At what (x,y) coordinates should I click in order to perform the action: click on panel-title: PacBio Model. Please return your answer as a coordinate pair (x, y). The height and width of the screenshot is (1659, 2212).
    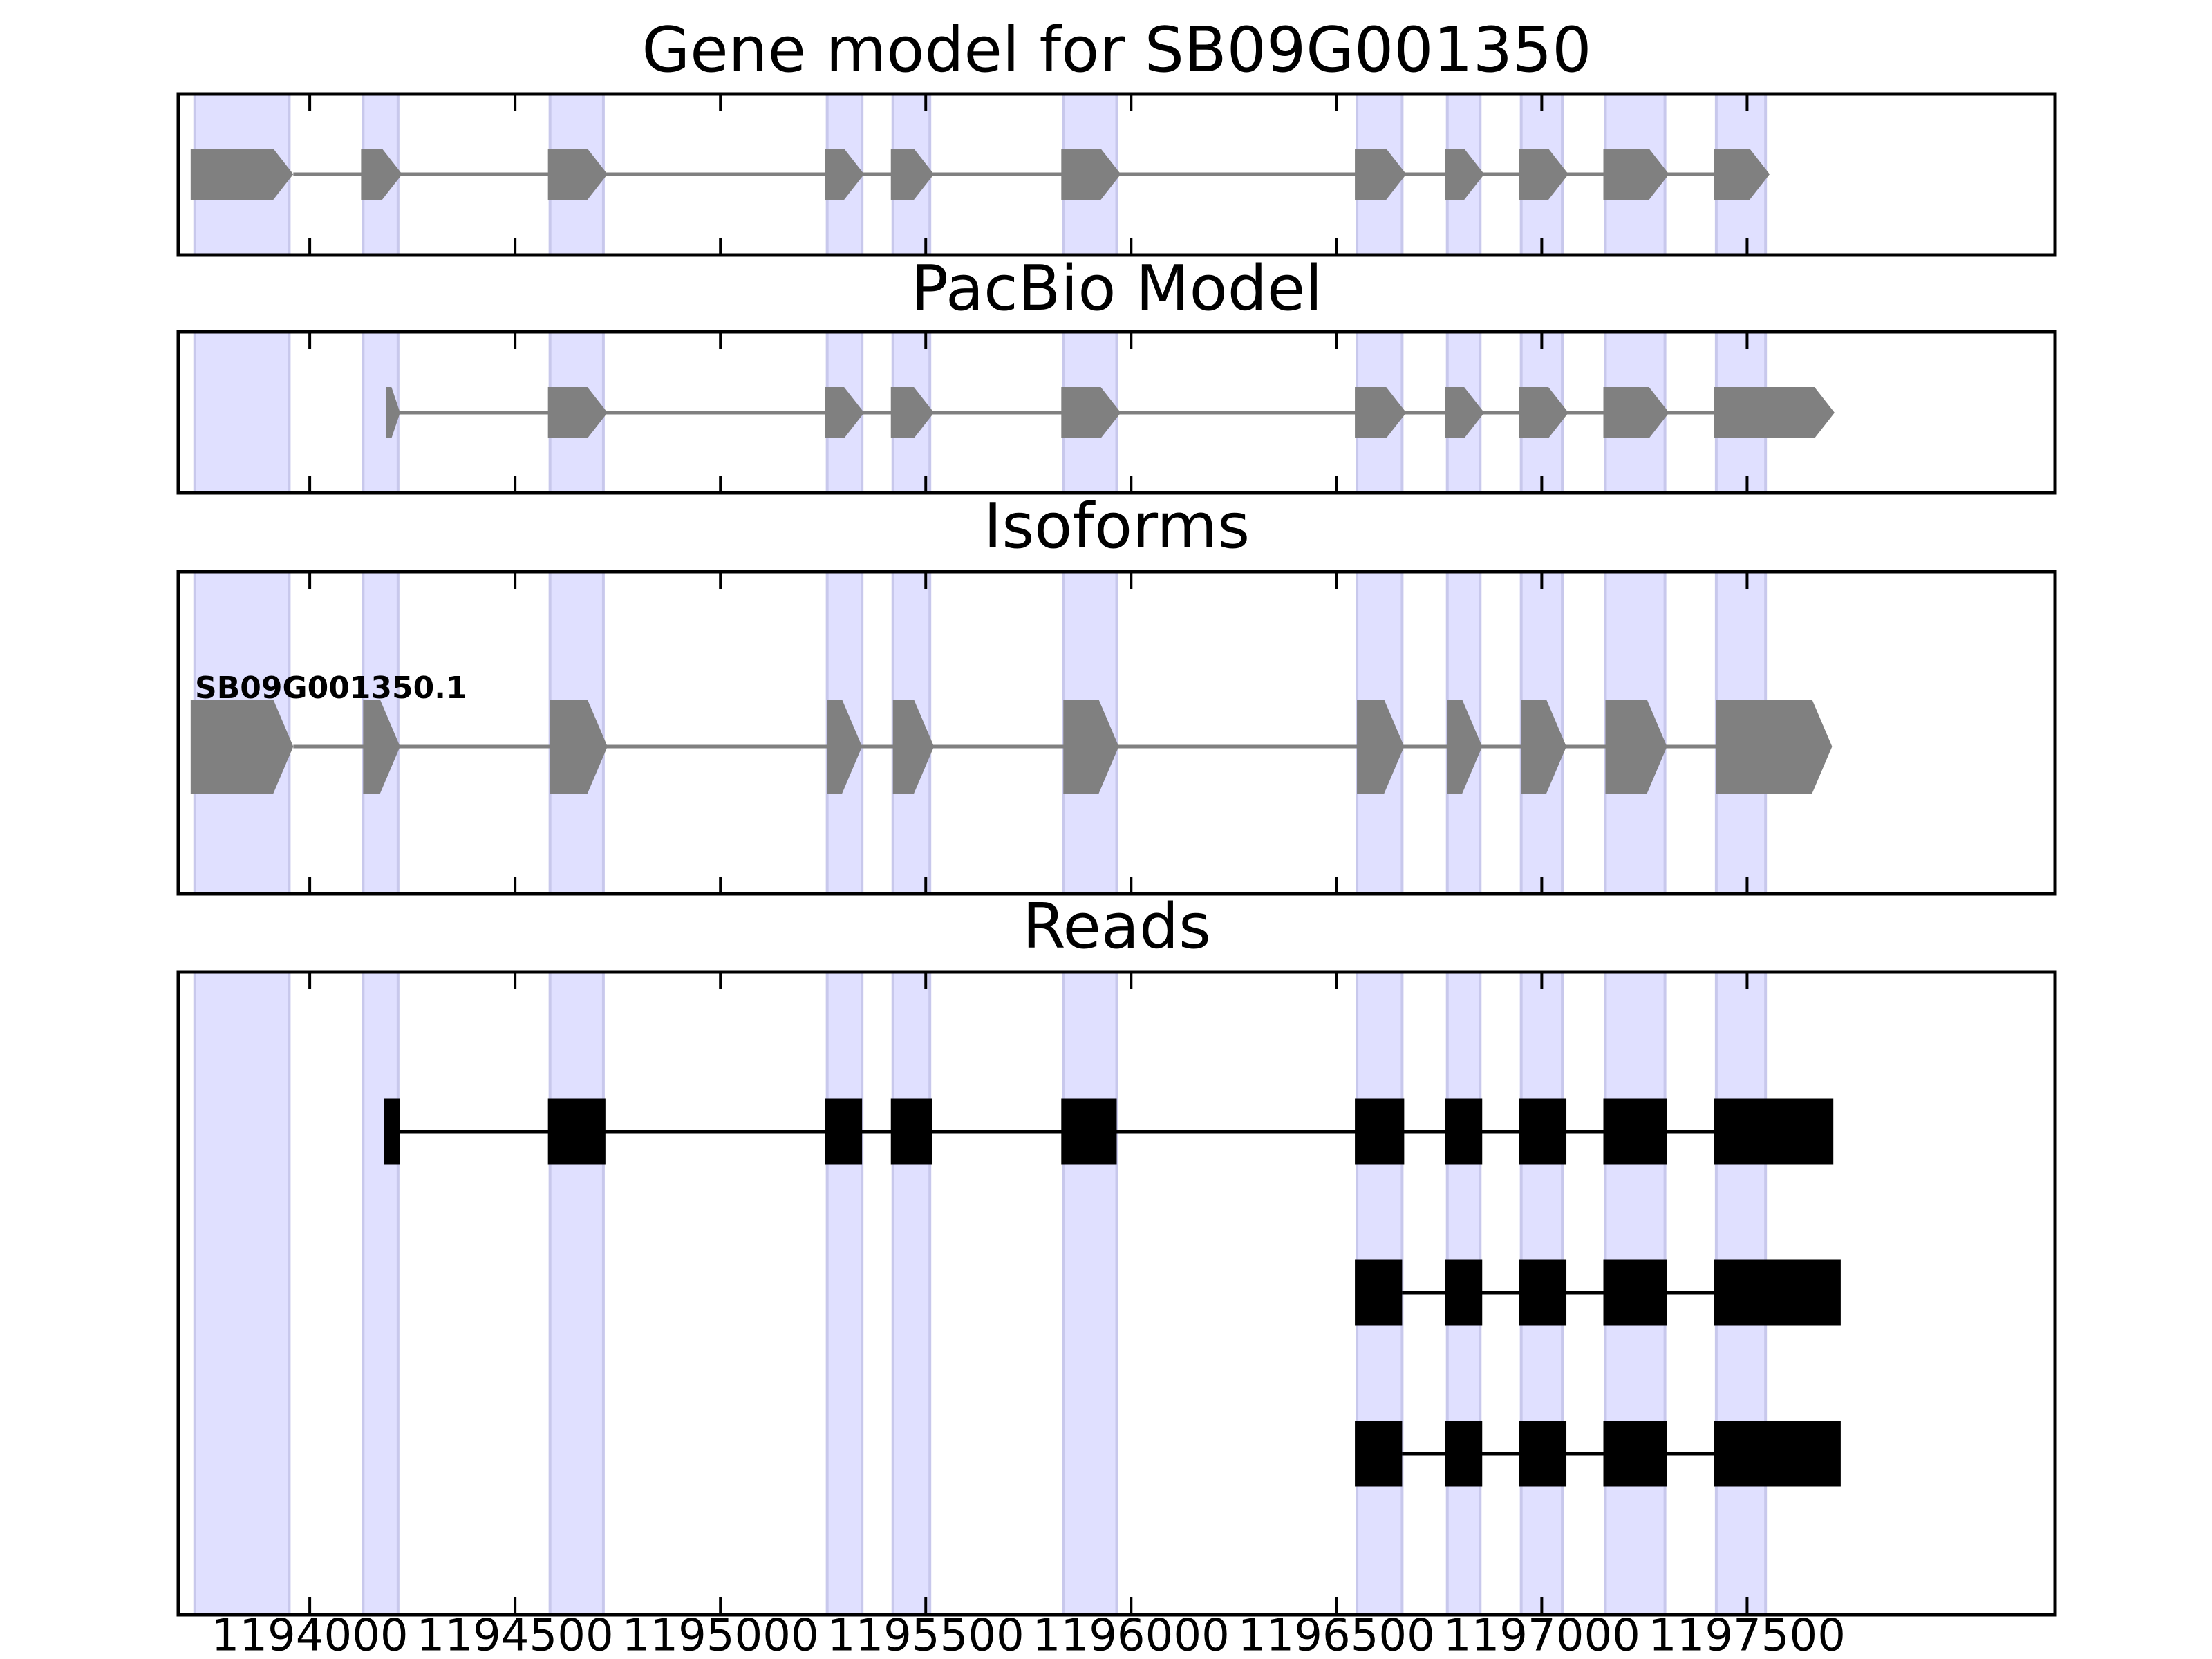
    Looking at the image, I should click on (1117, 289).